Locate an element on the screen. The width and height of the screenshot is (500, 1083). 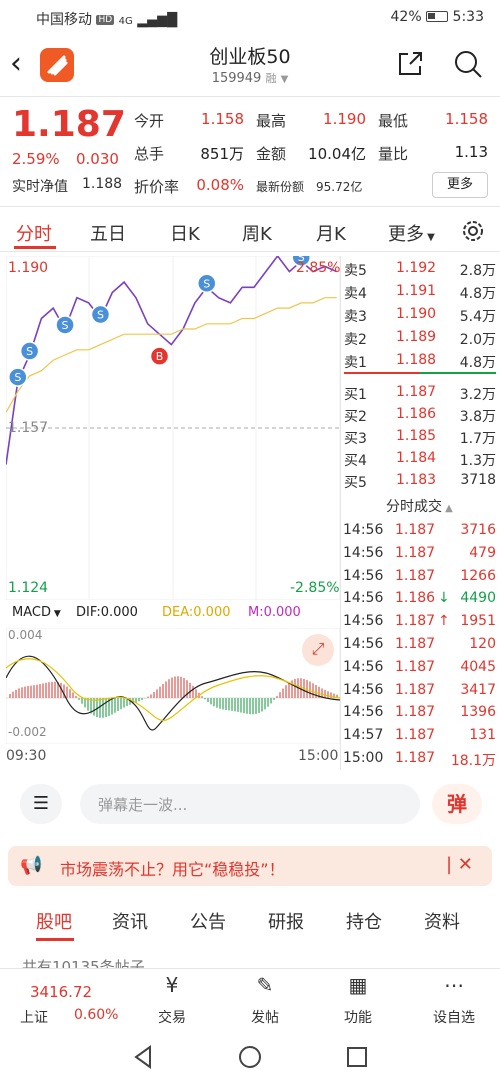
book-level-price: 1.191 is located at coordinates (416, 291).